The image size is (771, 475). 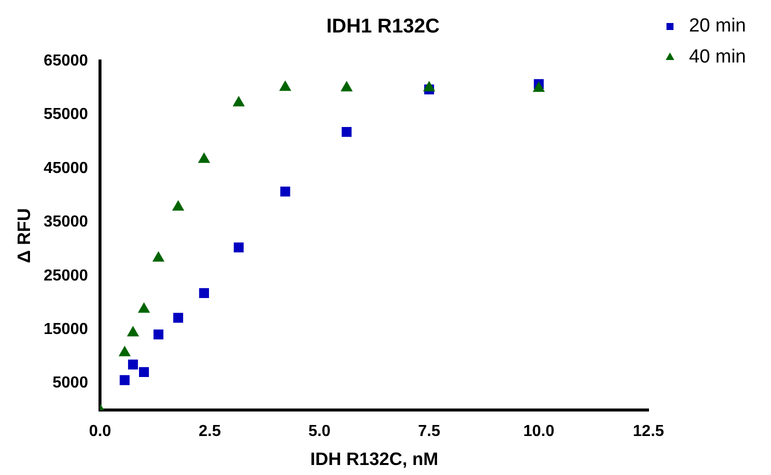 I want to click on x-tick-label: 5.0, so click(x=319, y=431).